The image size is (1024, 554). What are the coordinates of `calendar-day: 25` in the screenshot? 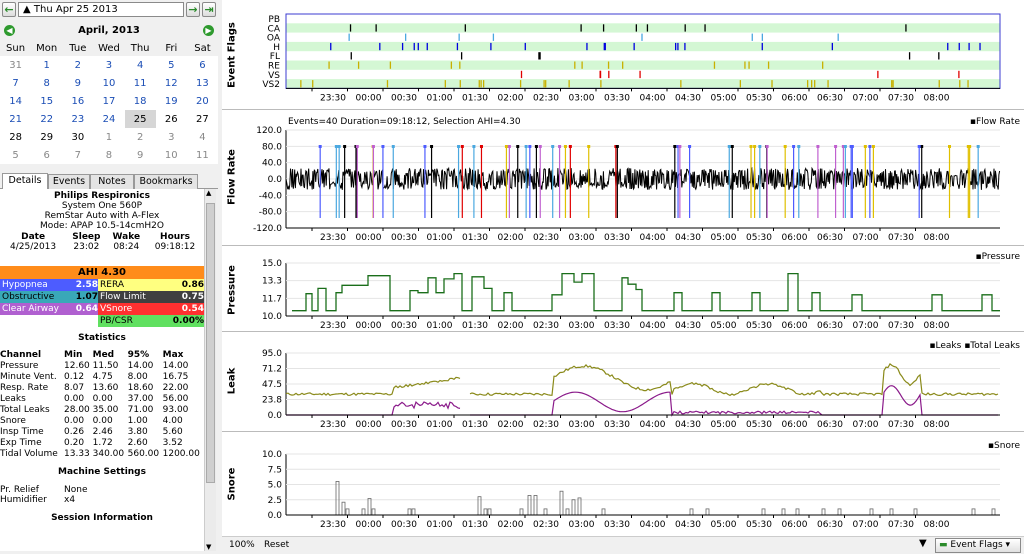 It's located at (140, 119).